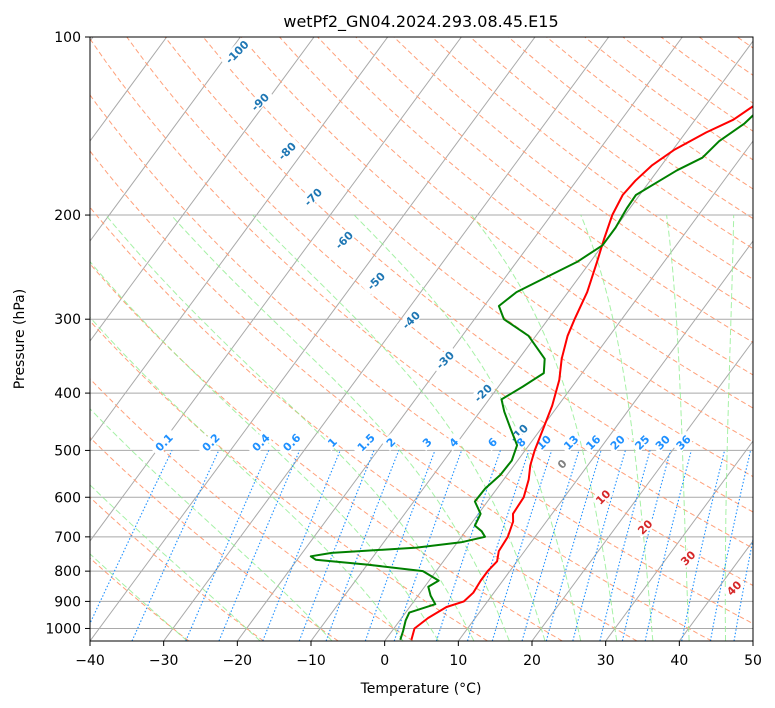 The width and height of the screenshot is (775, 708). I want to click on dry-adiabat-label-group: -80, so click(286, 150).